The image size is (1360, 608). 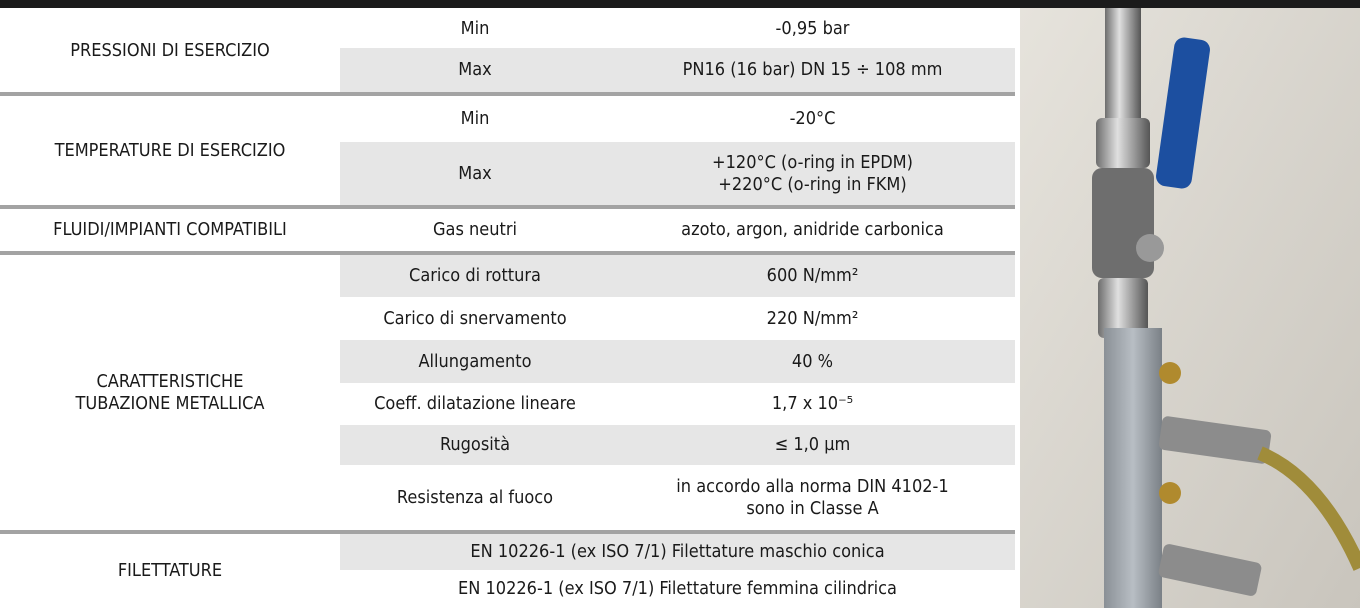 What do you see at coordinates (170, 570) in the screenshot?
I see `group-label: FILETTATURE` at bounding box center [170, 570].